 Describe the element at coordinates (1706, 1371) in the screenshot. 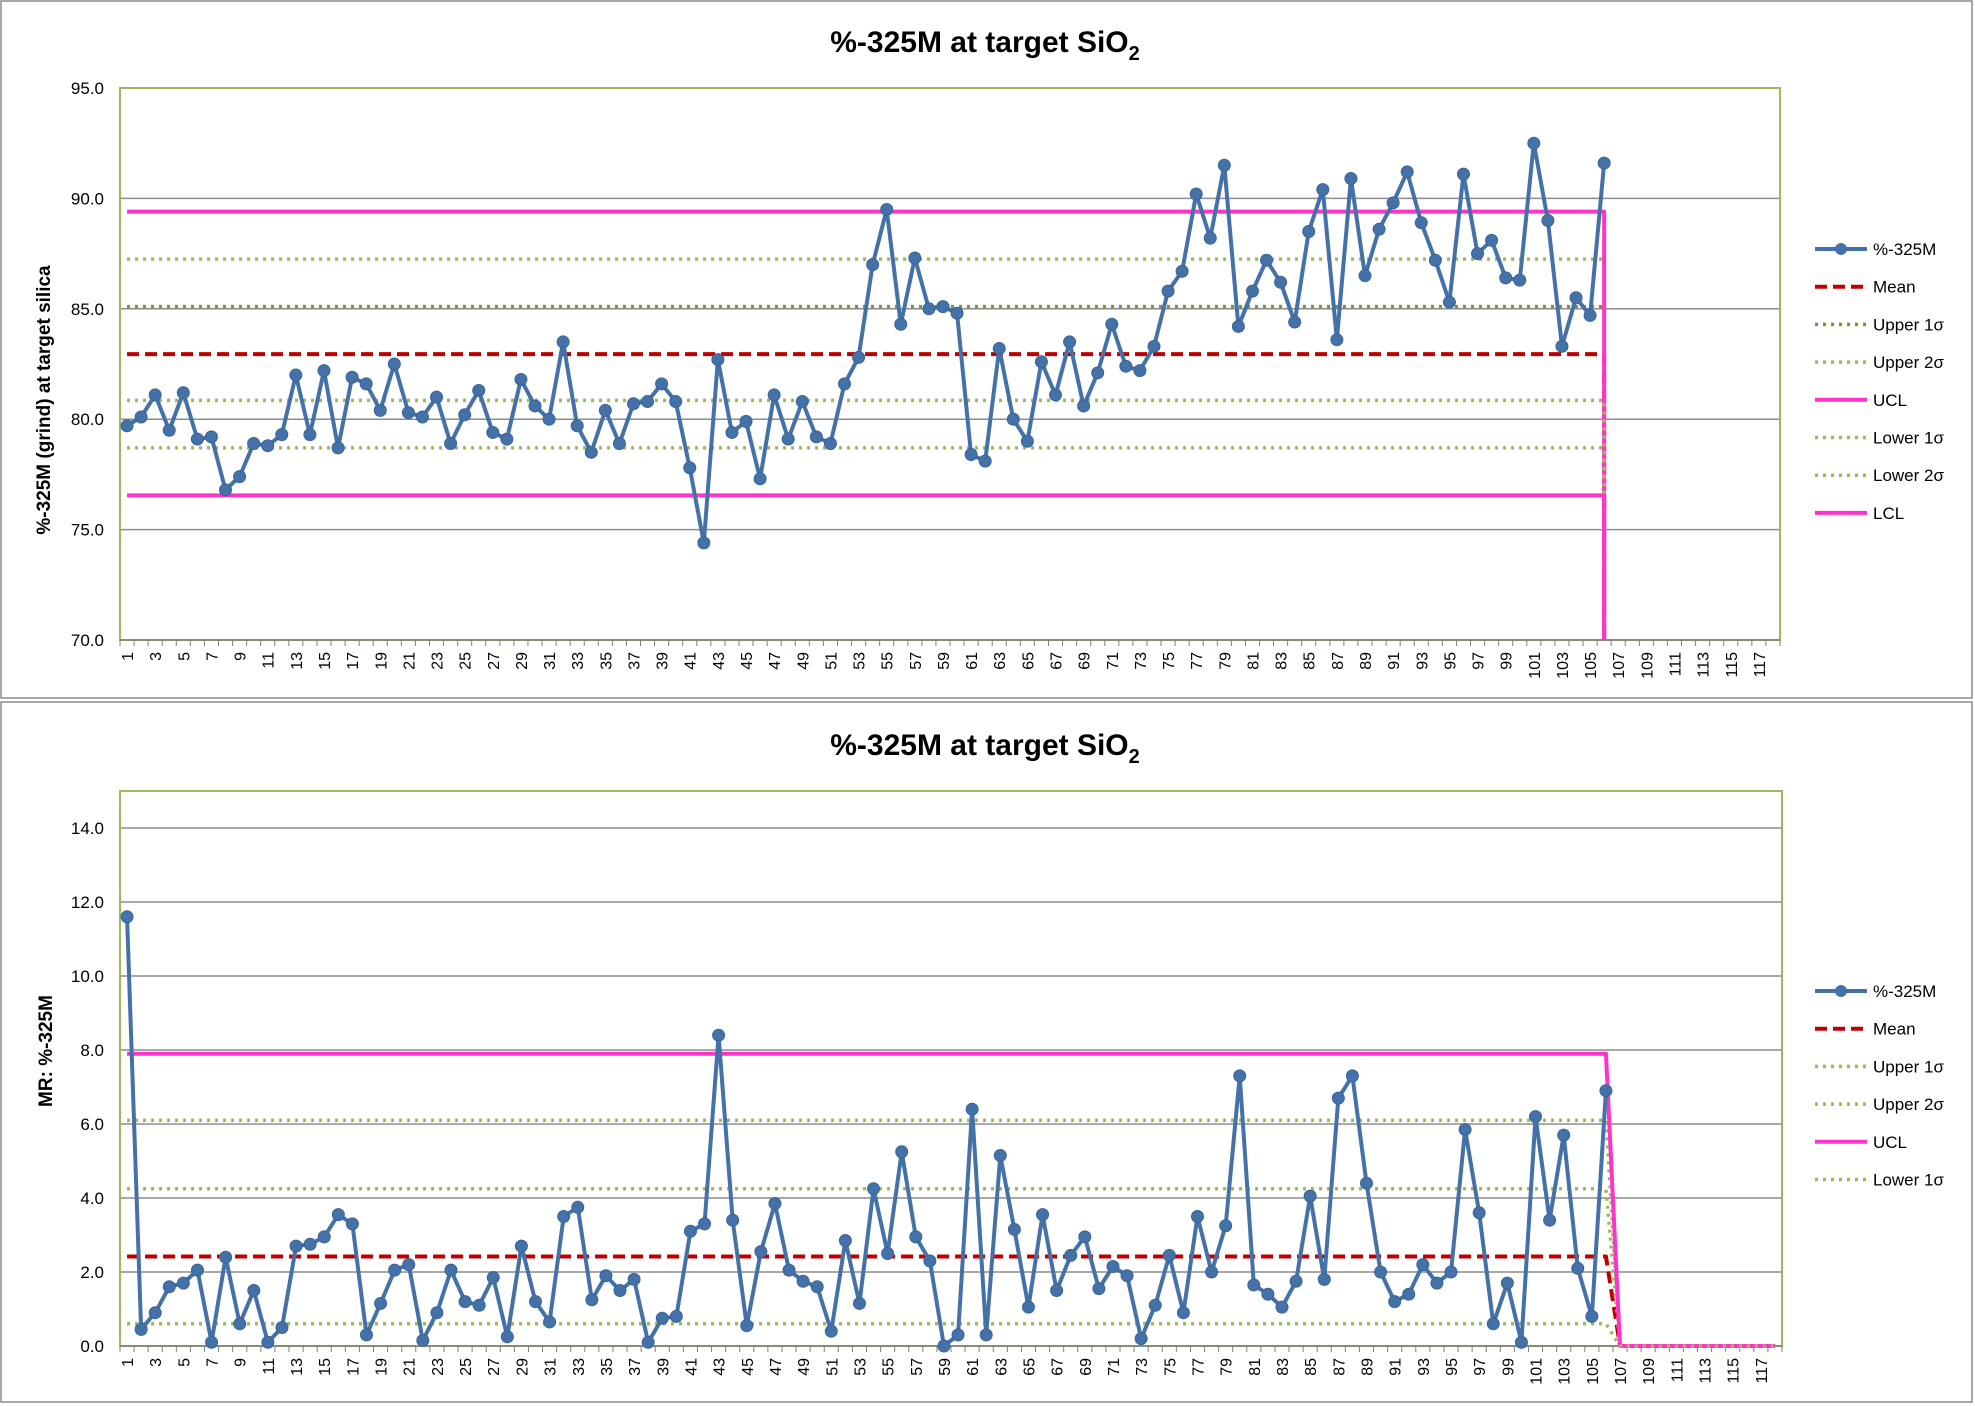

I see `x-tick-label: 113` at that location.